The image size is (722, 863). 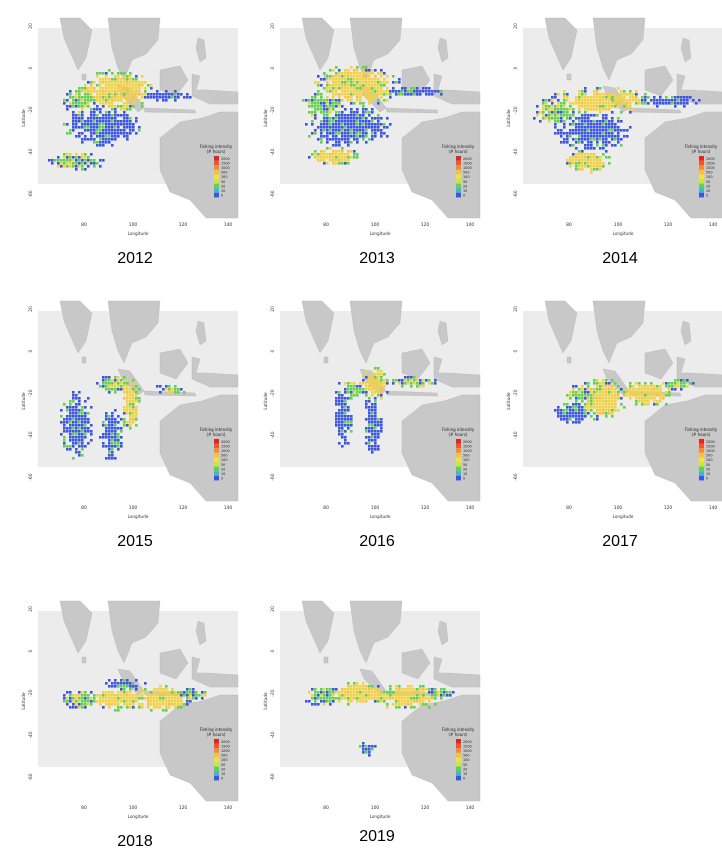 I want to click on year-label: 2019, so click(x=377, y=836).